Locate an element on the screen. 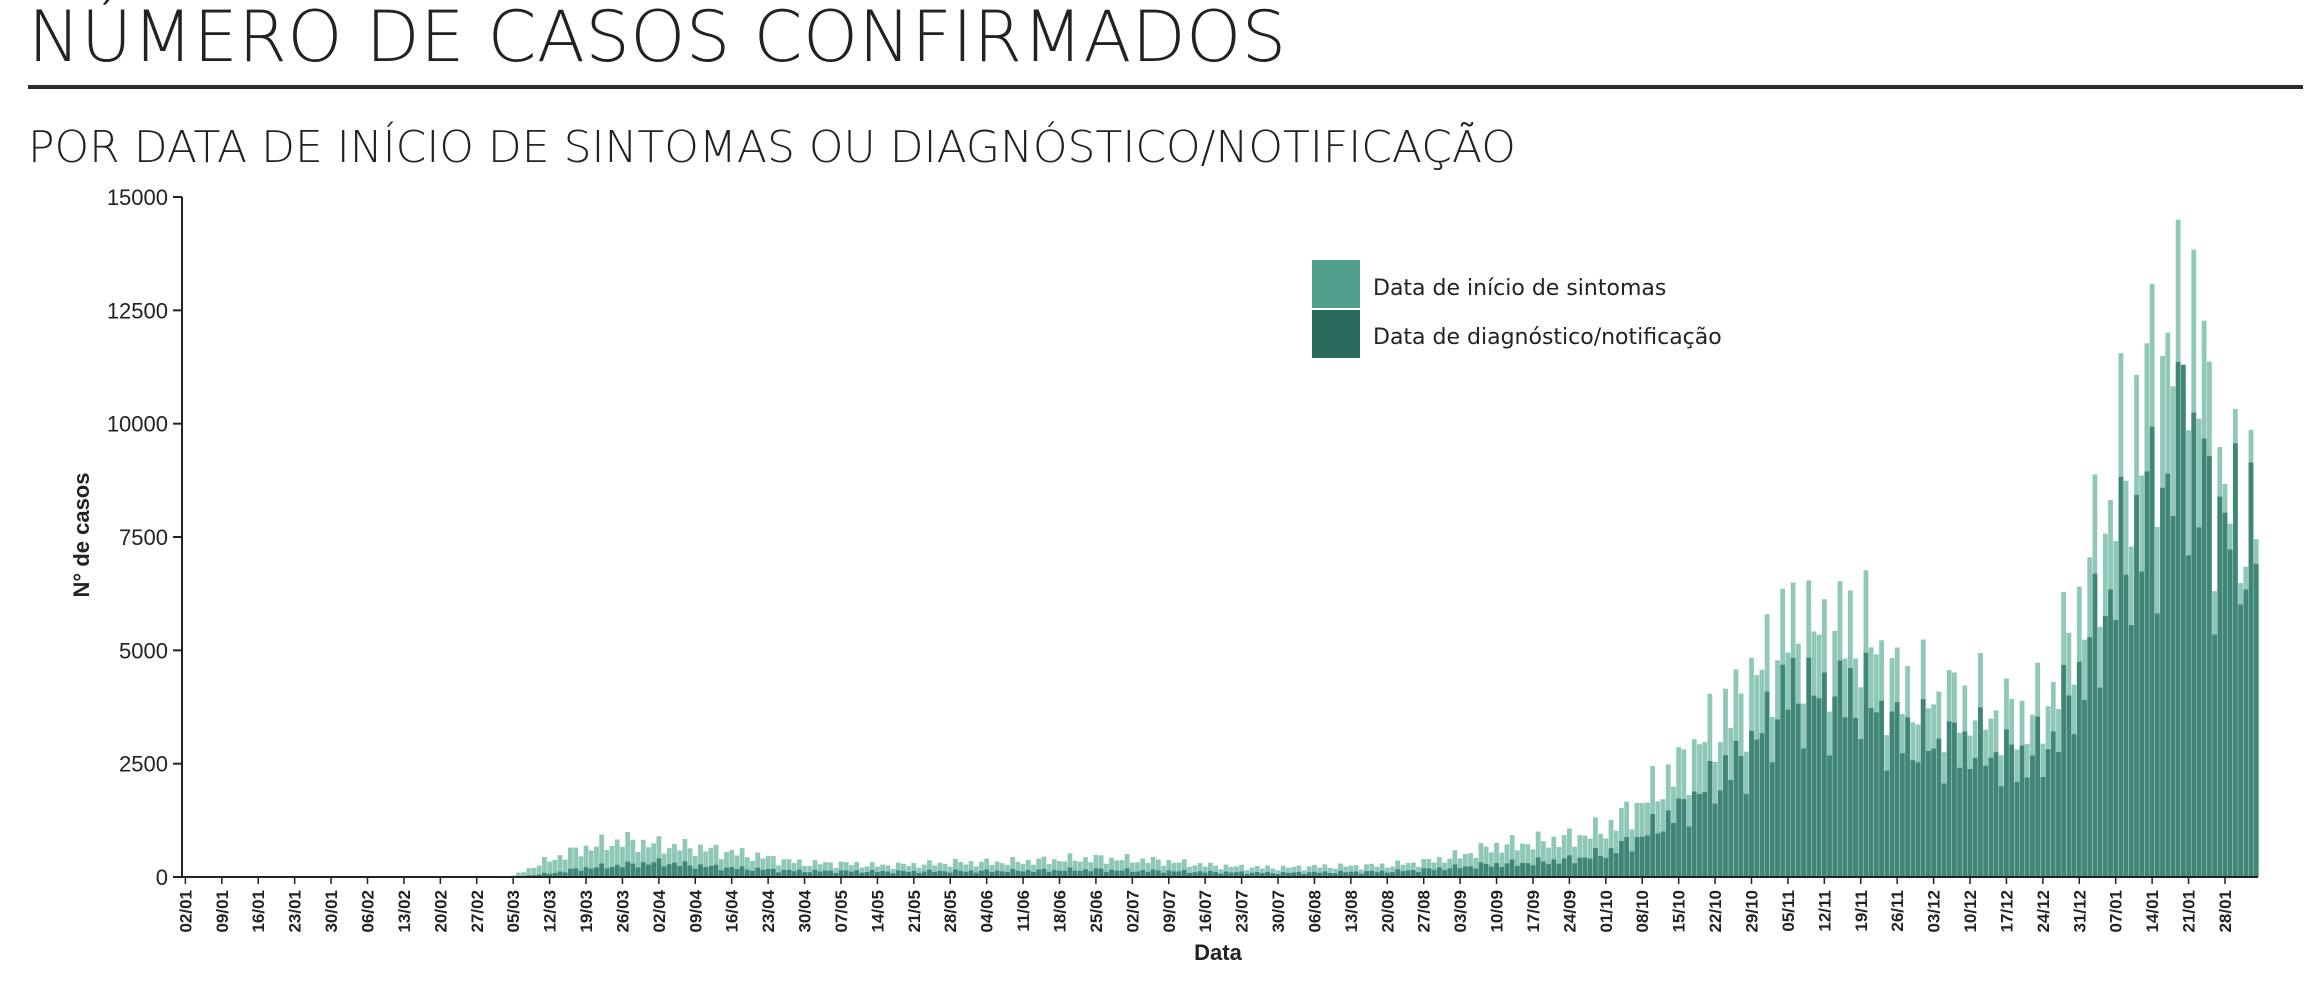  x-tick-label: 11/06 is located at coordinates (1023, 911).